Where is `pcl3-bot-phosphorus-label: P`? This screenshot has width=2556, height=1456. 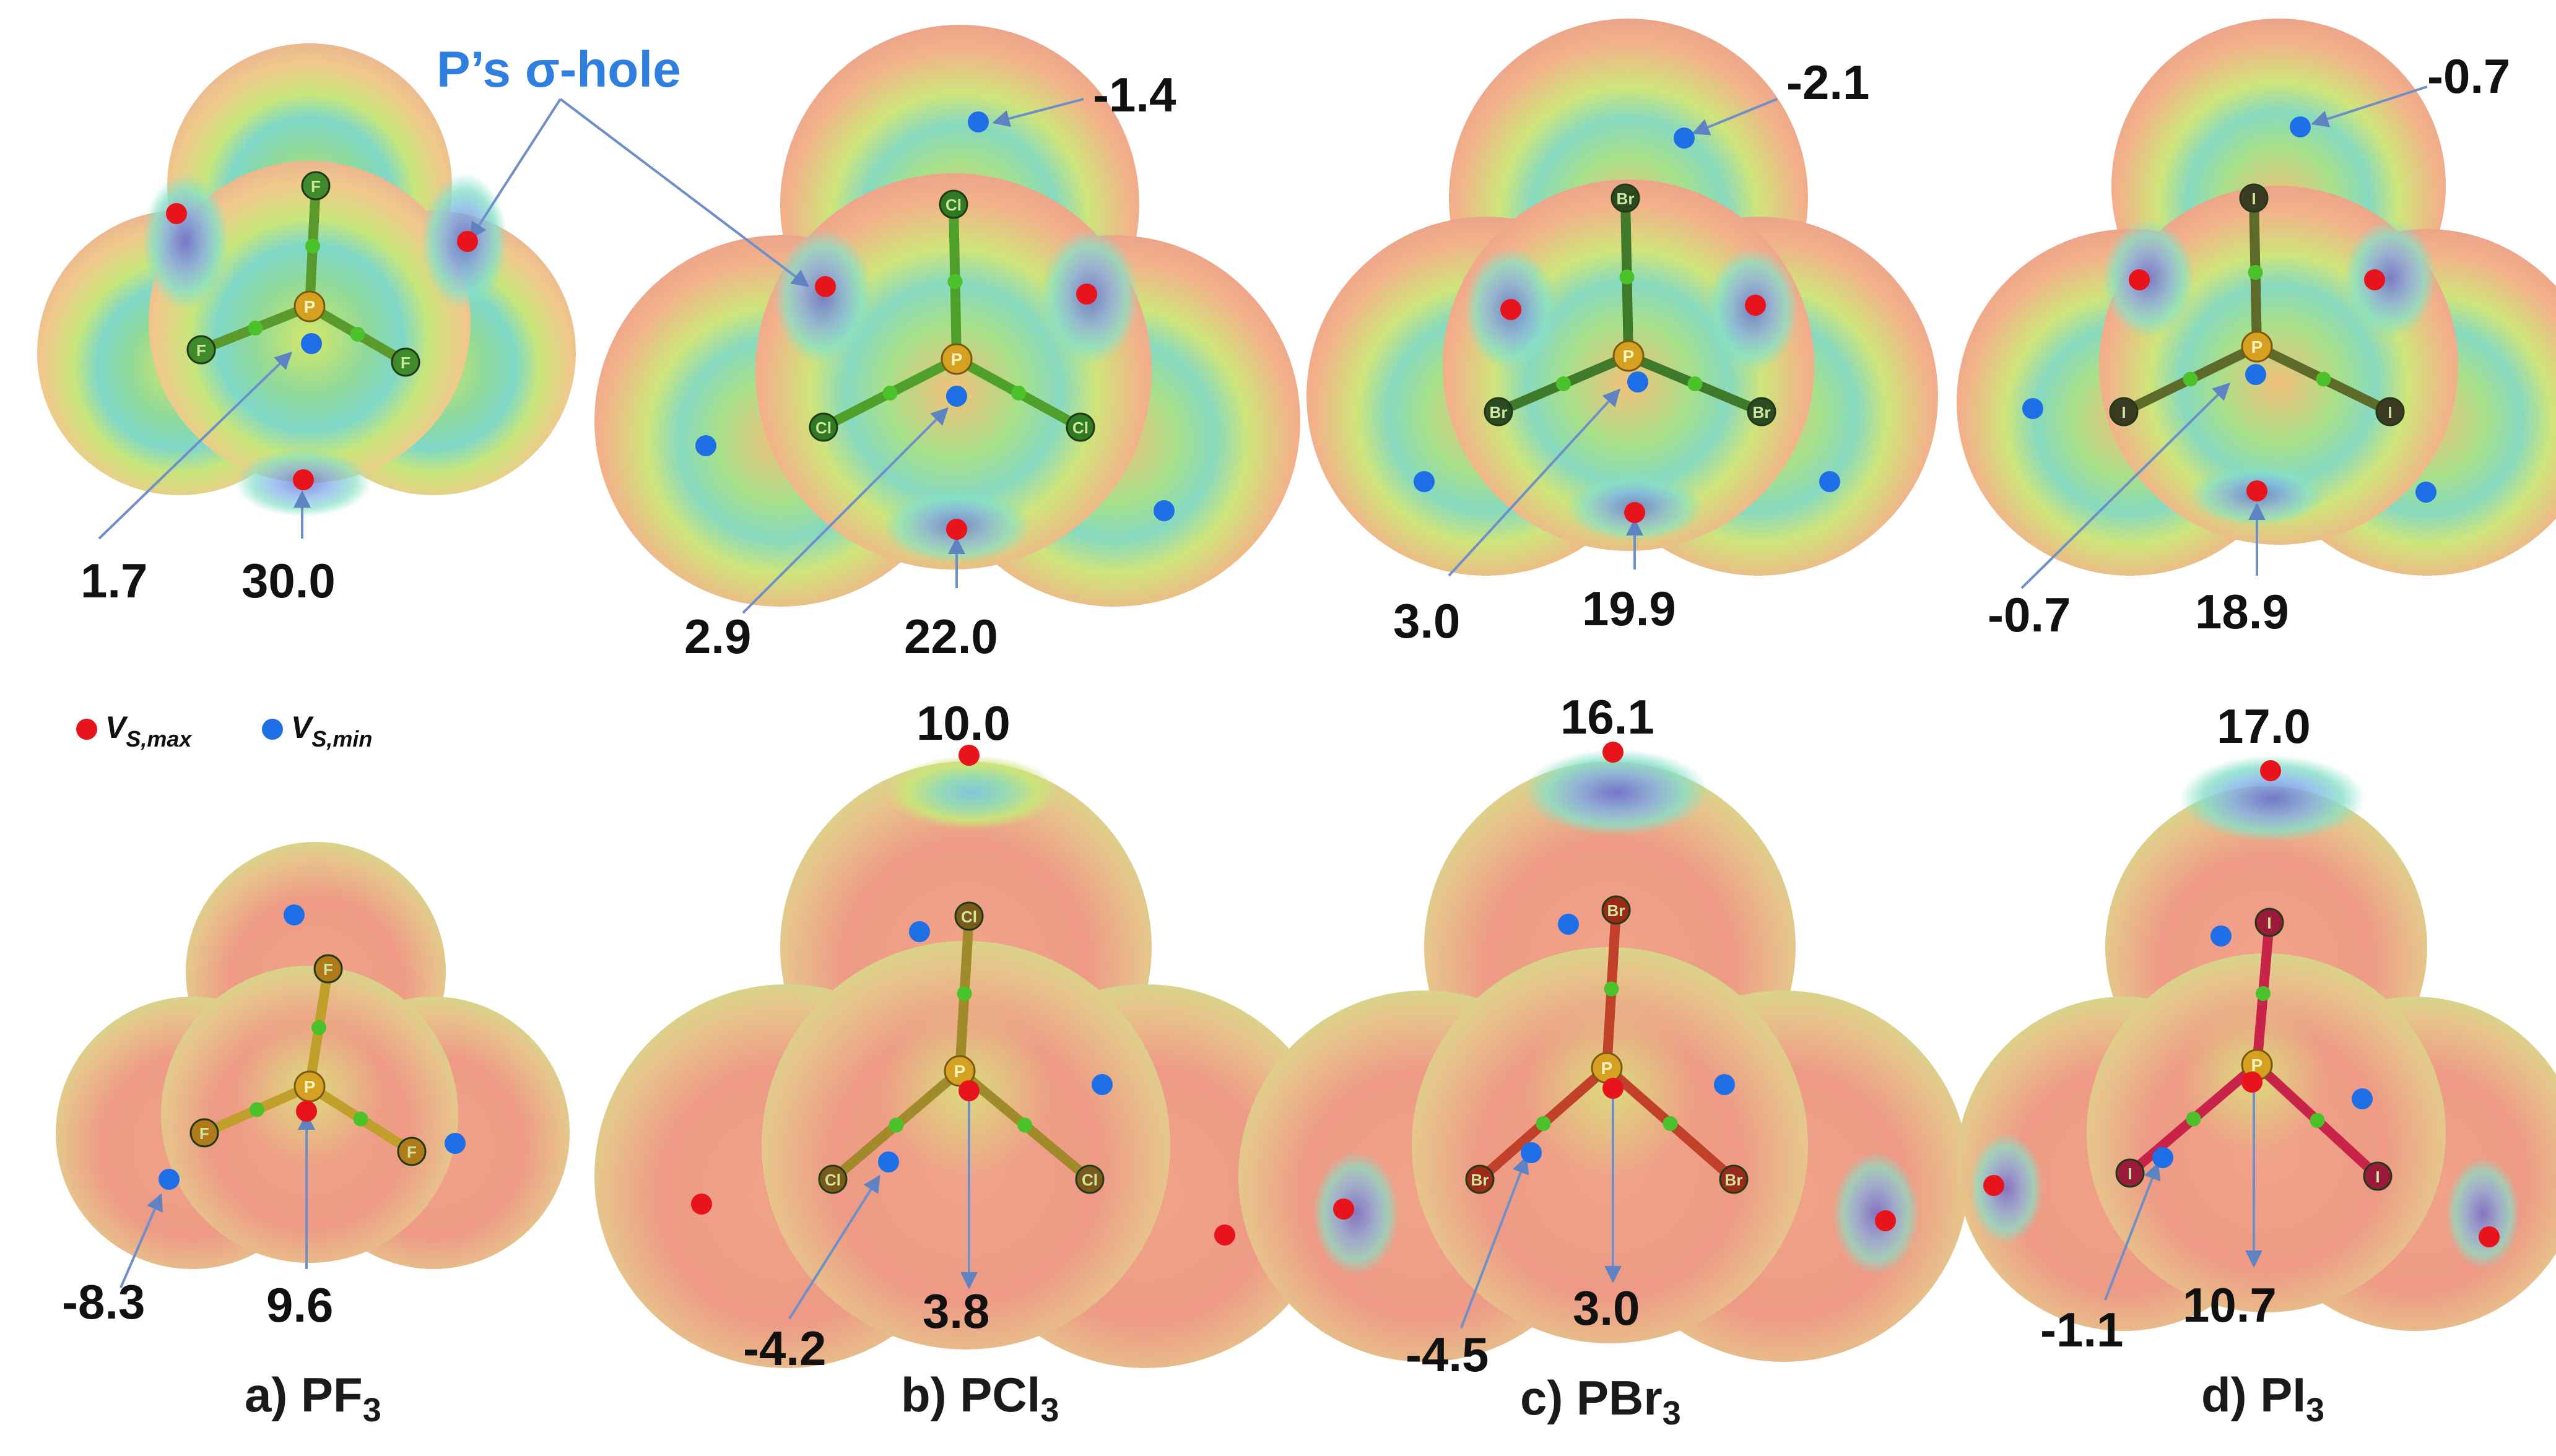 pcl3-bot-phosphorus-label: P is located at coordinates (960, 1071).